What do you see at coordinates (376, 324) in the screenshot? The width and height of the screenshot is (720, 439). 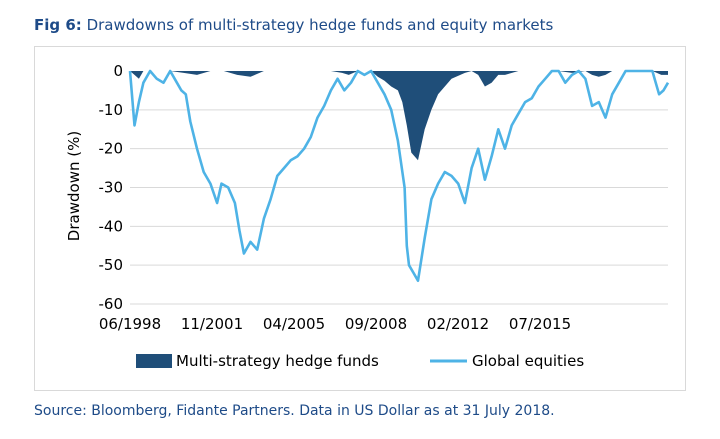 I see `x-tick-label: 09/2008` at bounding box center [376, 324].